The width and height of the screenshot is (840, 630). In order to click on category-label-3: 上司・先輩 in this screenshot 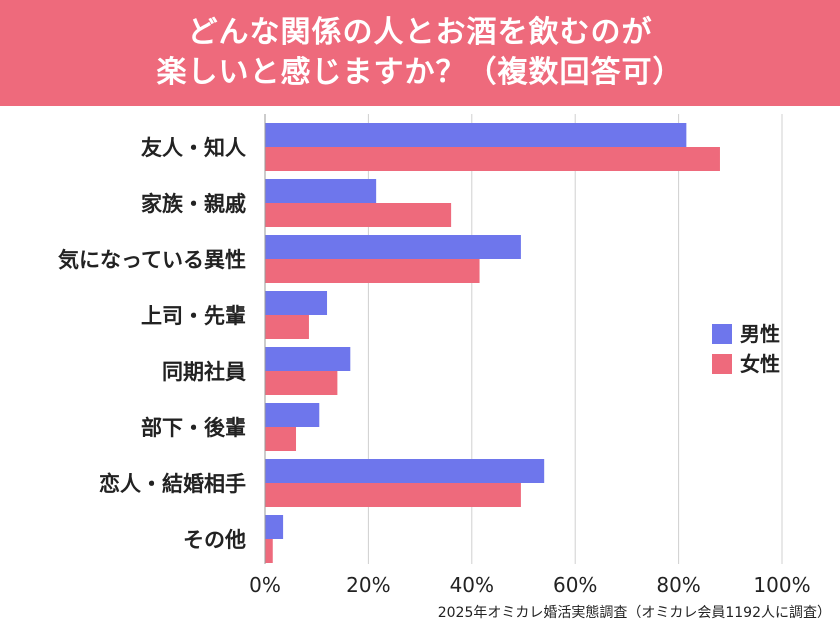, I will do `click(193, 316)`.